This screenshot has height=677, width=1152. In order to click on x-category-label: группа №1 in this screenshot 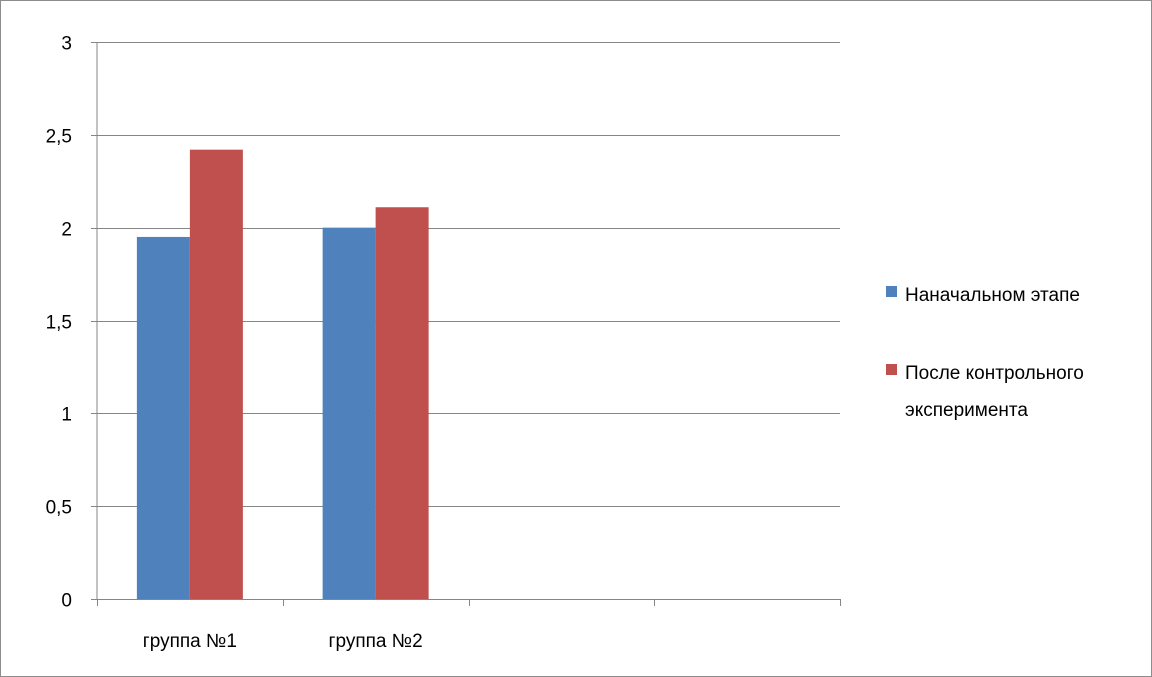, I will do `click(190, 641)`.